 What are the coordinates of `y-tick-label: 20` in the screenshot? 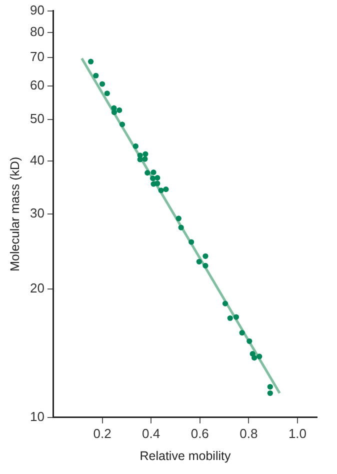 It's located at (37, 288).